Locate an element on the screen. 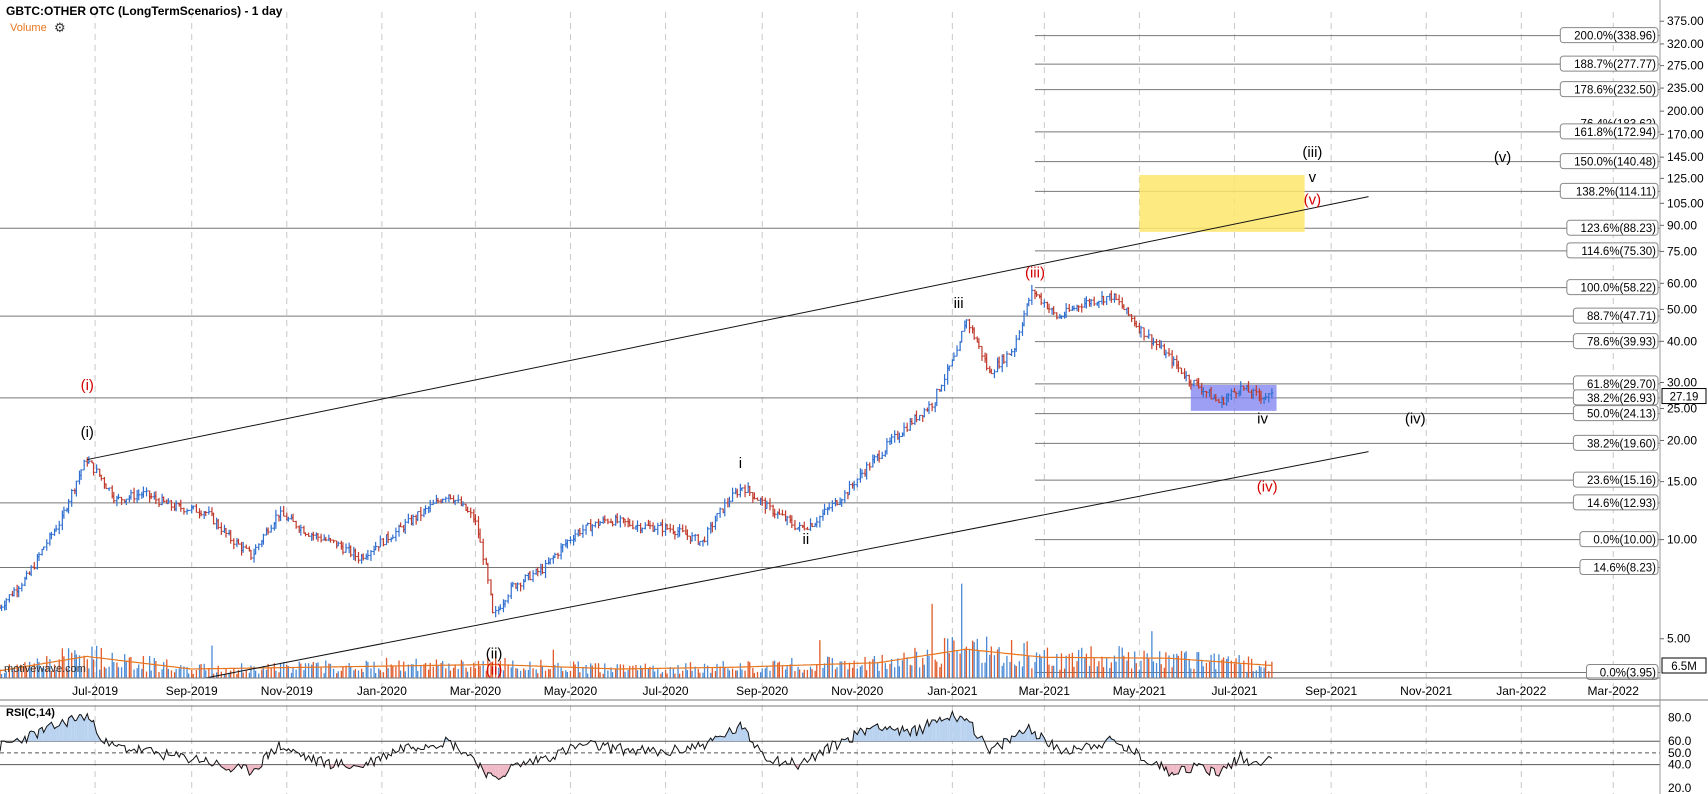  x-tick-label: Nov-2021 is located at coordinates (1426, 691).